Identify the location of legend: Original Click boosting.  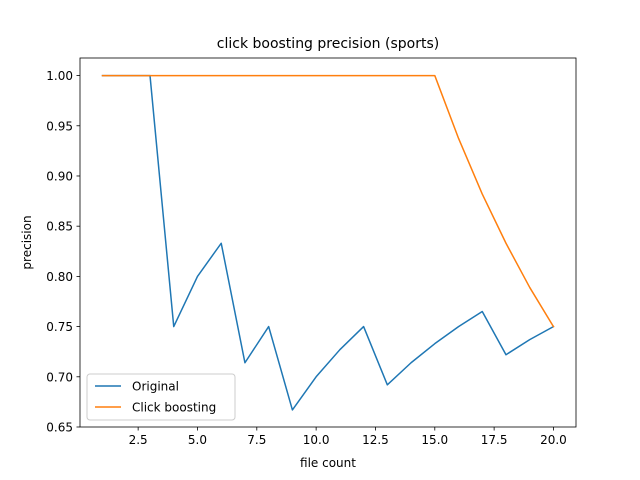
(161, 397).